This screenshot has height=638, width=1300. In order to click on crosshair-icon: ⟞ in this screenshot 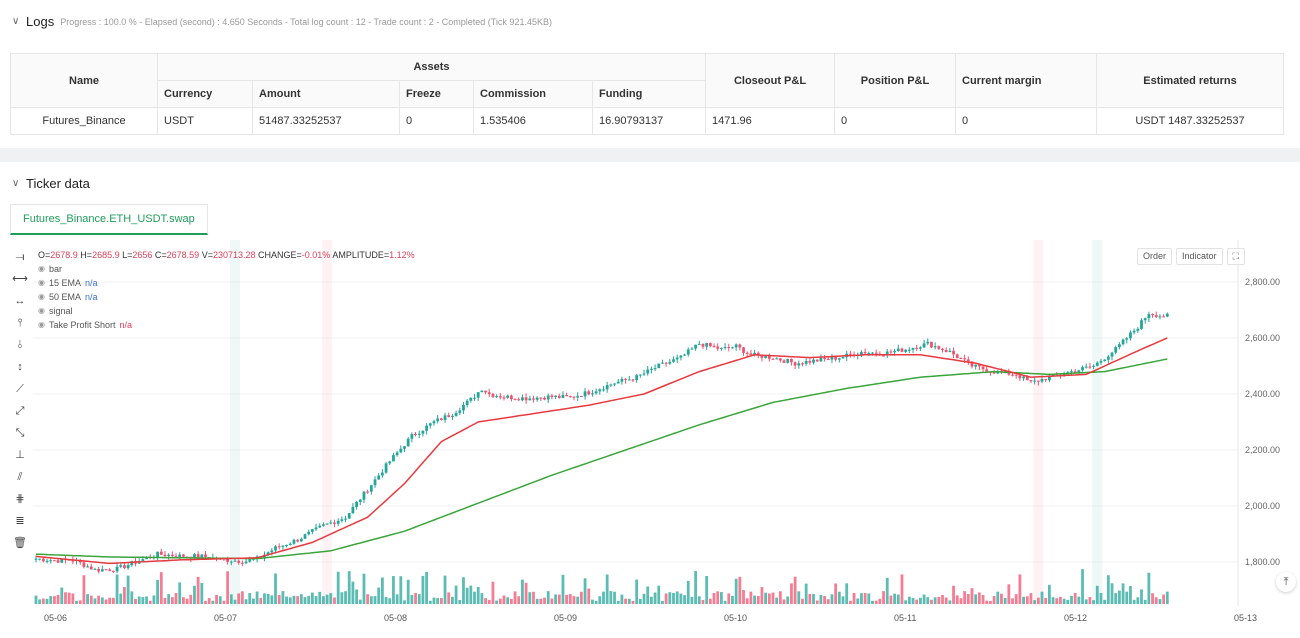, I will do `click(20, 257)`.